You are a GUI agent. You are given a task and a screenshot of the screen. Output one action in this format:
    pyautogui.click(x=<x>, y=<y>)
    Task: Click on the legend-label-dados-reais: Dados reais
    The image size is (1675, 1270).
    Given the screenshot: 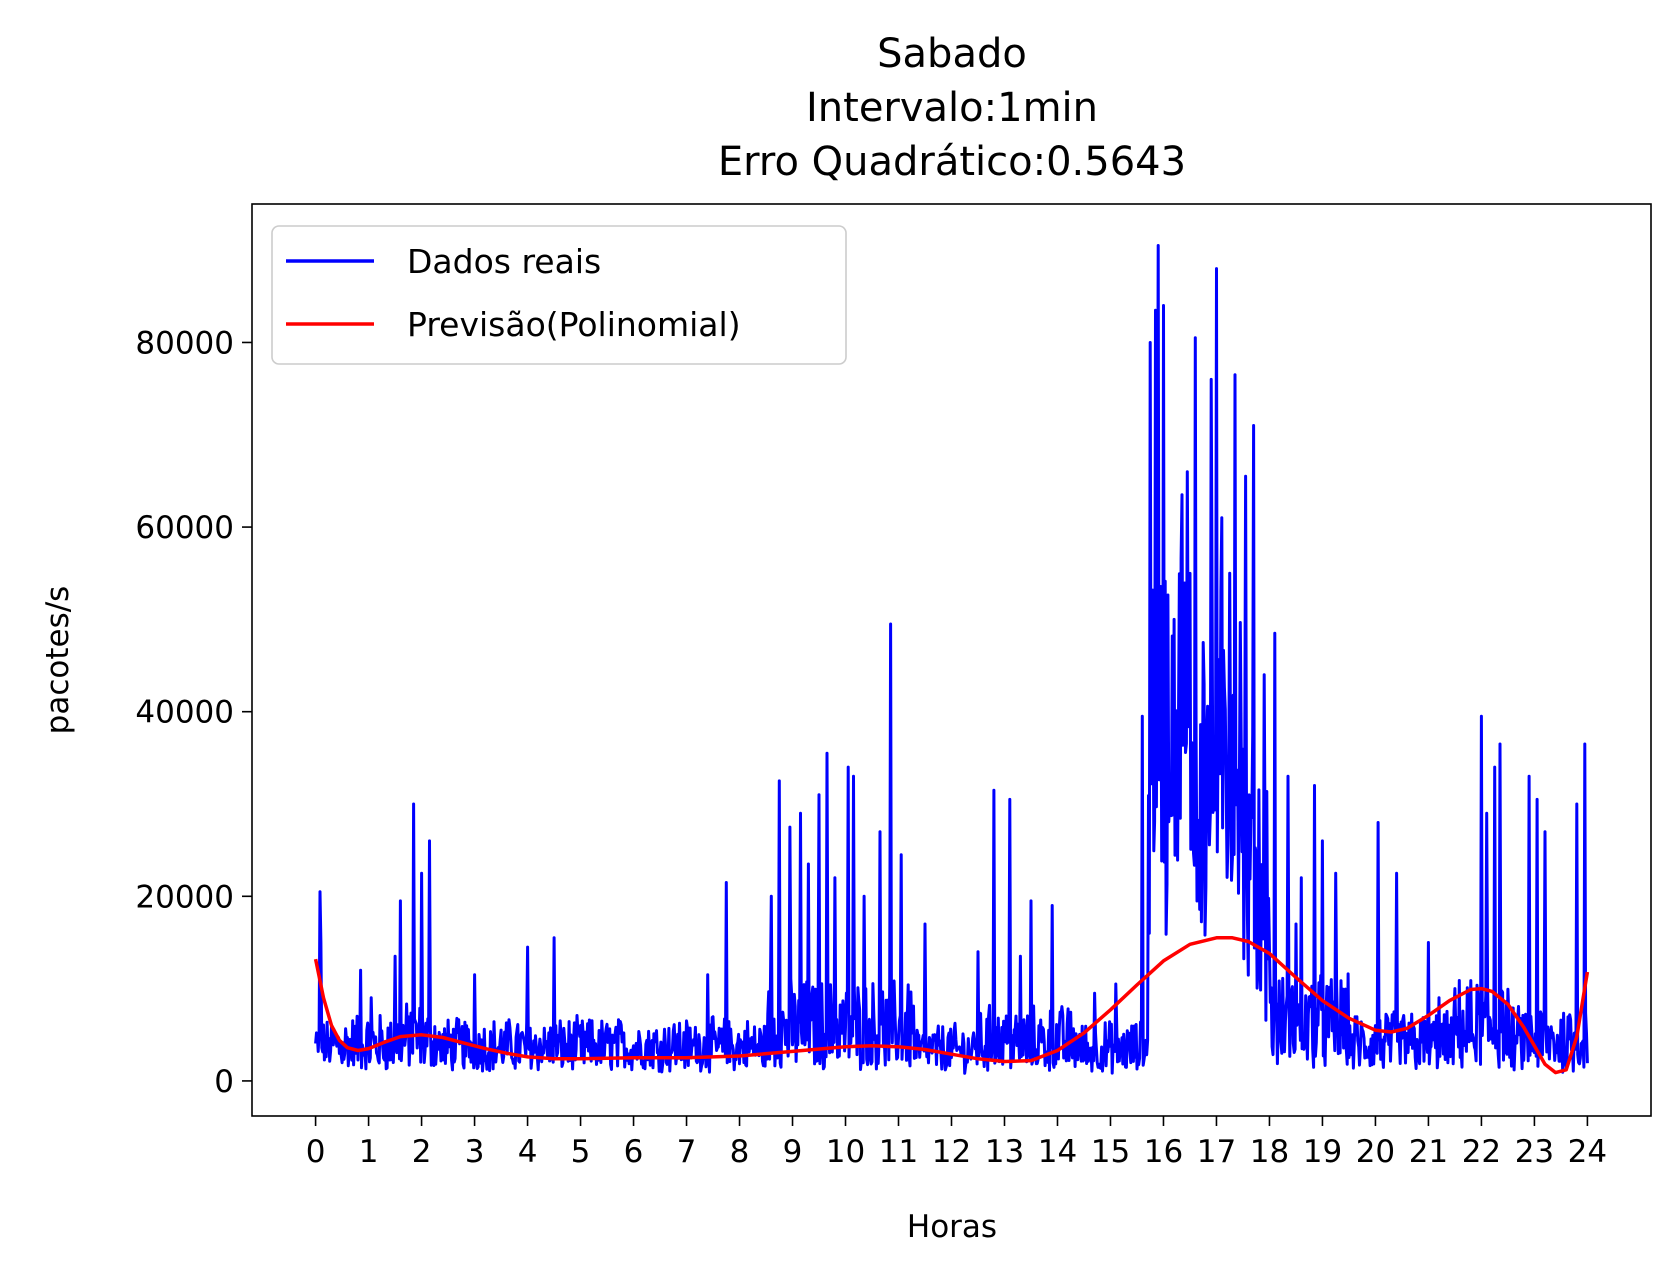 What is the action you would take?
    pyautogui.click(x=504, y=261)
    